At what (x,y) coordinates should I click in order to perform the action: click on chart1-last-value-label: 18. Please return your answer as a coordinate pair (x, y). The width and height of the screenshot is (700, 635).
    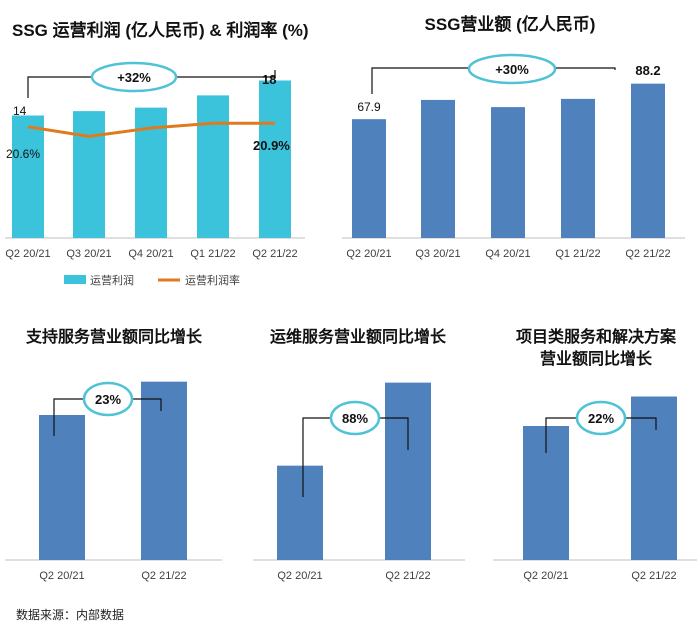
    Looking at the image, I should click on (269, 79).